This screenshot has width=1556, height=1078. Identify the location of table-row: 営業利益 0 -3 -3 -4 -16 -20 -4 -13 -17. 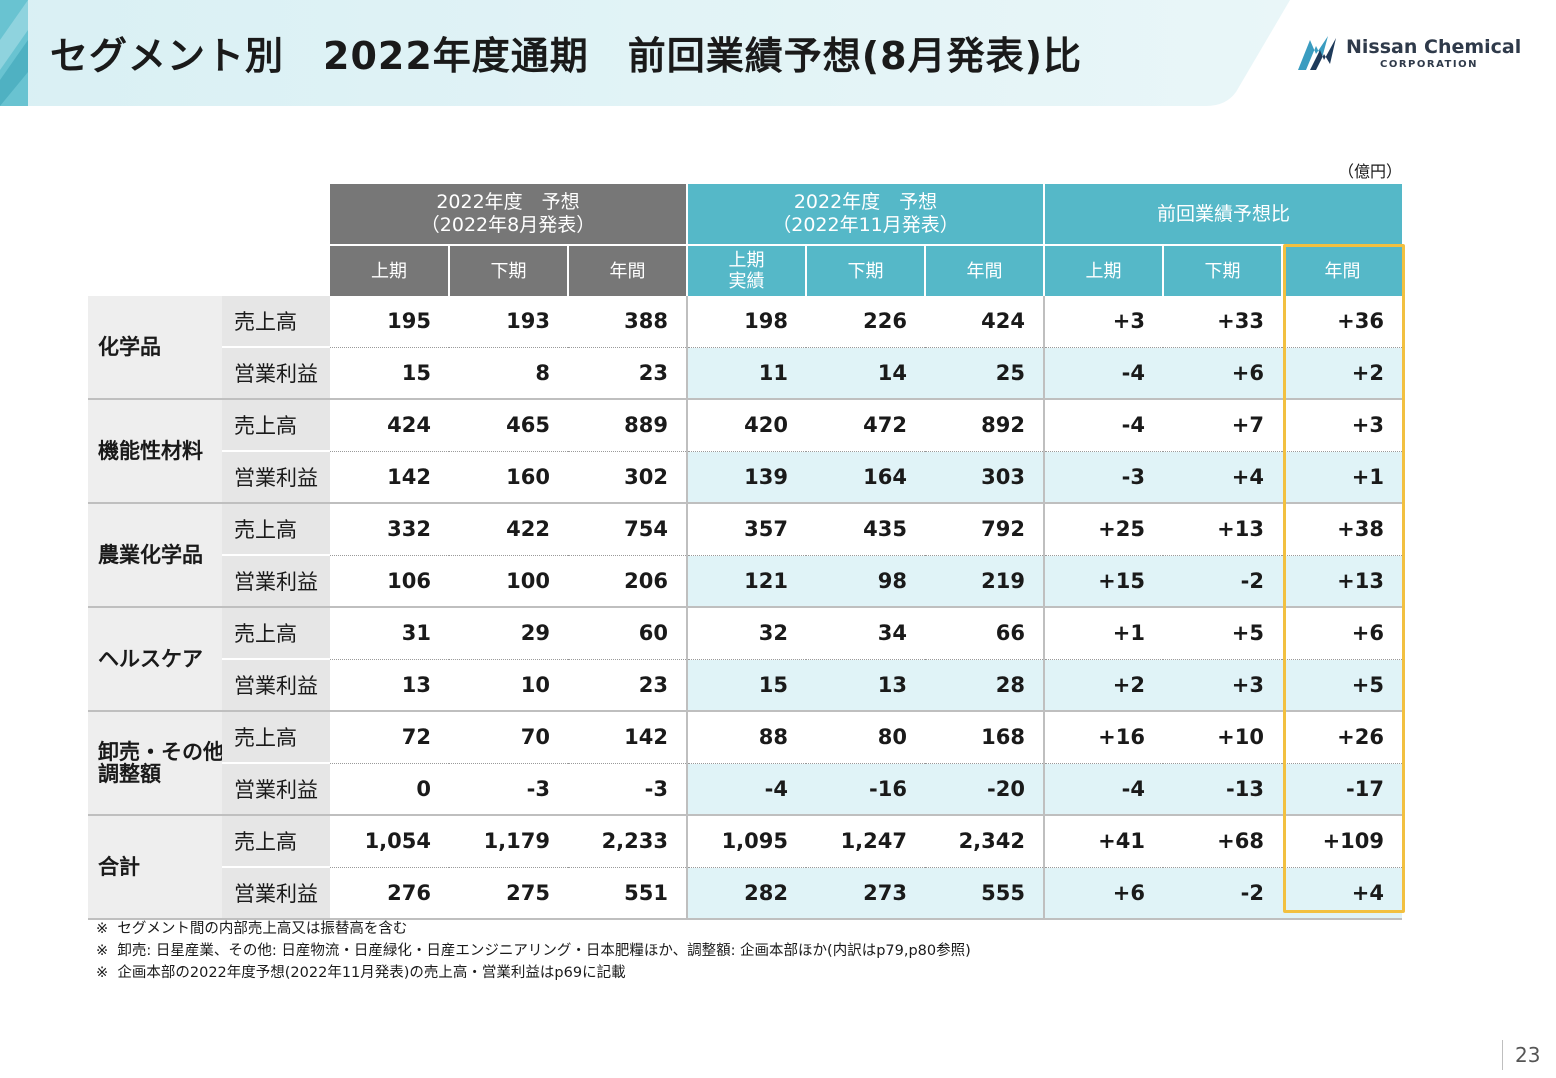
(745, 789).